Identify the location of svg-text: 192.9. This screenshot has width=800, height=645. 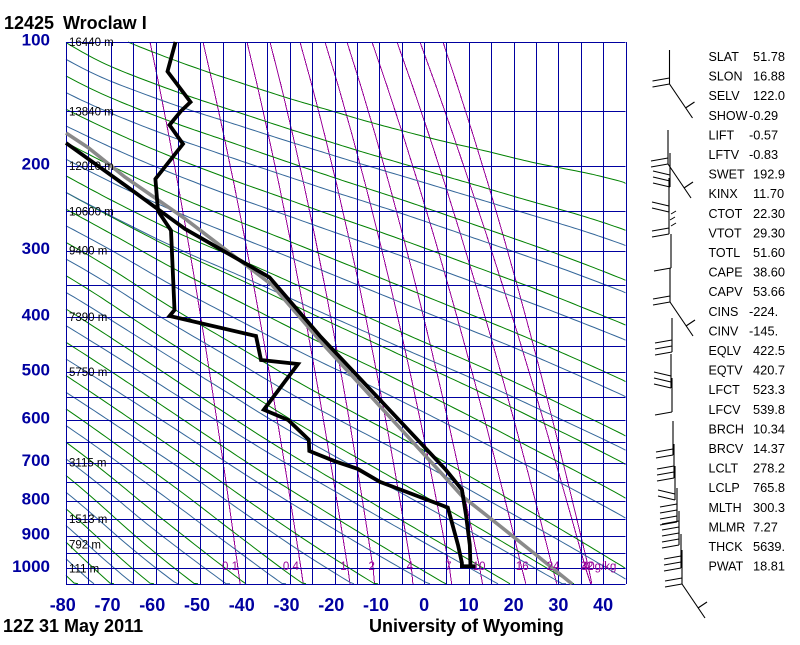
(769, 174).